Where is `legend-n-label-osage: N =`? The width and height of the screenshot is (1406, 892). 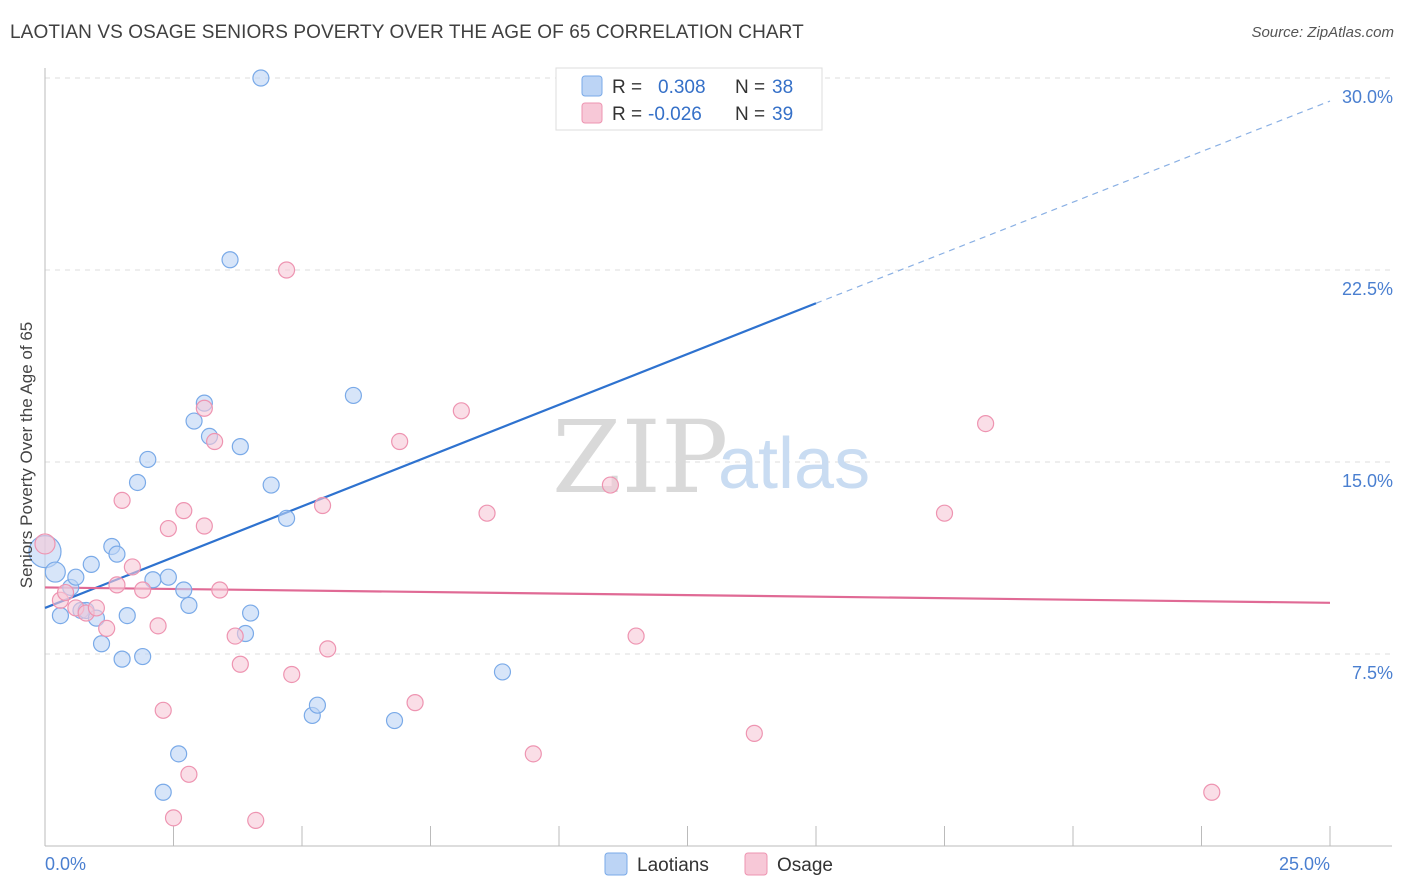
legend-n-label-osage: N = is located at coordinates (750, 114).